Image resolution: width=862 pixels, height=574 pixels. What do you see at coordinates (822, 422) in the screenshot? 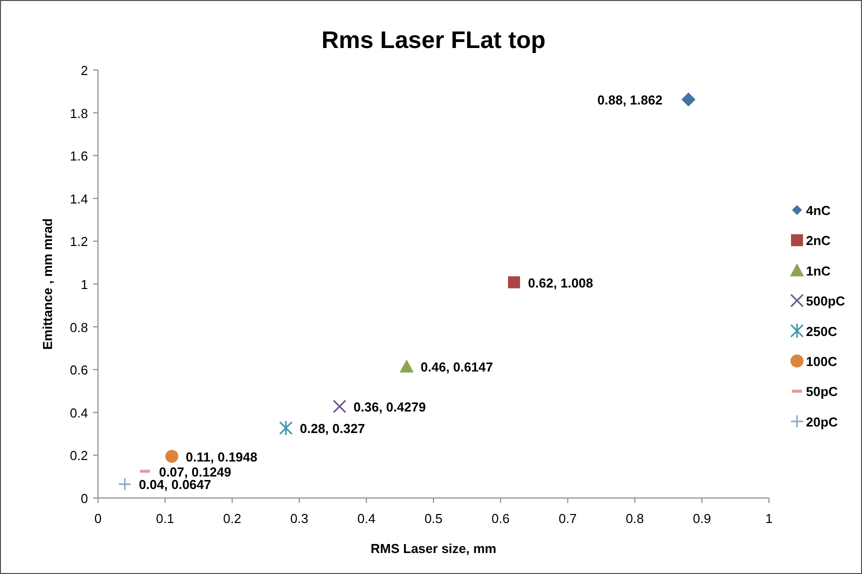
I see `legend-label: 20pC` at bounding box center [822, 422].